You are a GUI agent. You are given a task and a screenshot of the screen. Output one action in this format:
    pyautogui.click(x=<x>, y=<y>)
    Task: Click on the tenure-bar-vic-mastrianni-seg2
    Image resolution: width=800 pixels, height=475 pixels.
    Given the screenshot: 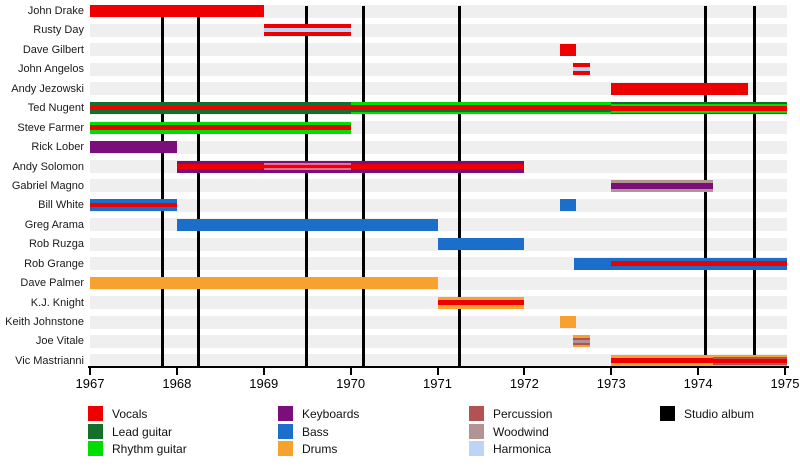 What is the action you would take?
    pyautogui.click(x=749, y=360)
    